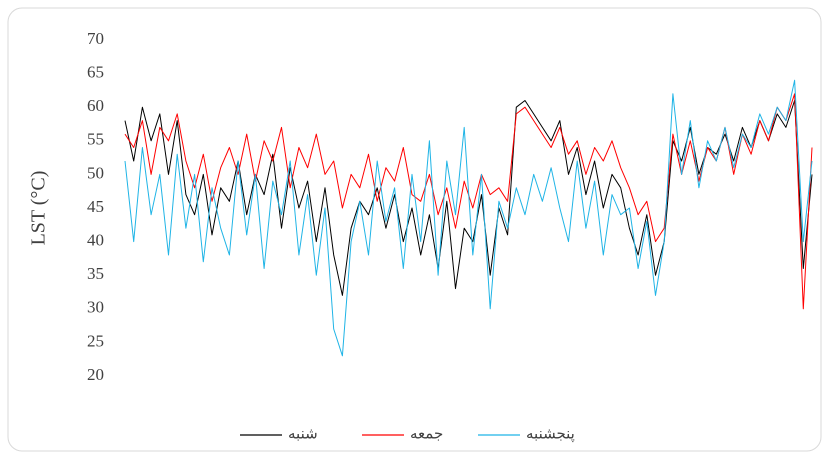  What do you see at coordinates (95, 273) in the screenshot?
I see `y-tick-label: 35` at bounding box center [95, 273].